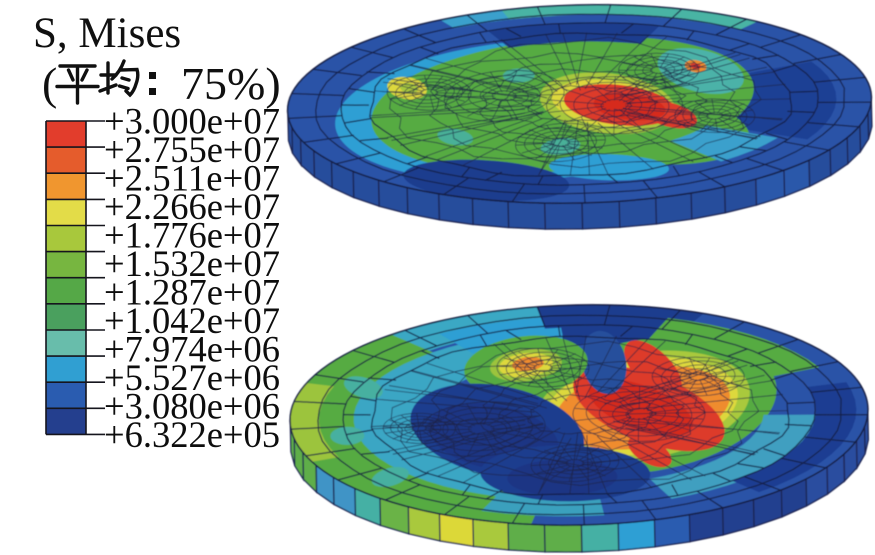 This screenshot has width=875, height=555. What do you see at coordinates (192, 206) in the screenshot?
I see `svg-text: +2.266e+07` at bounding box center [192, 206].